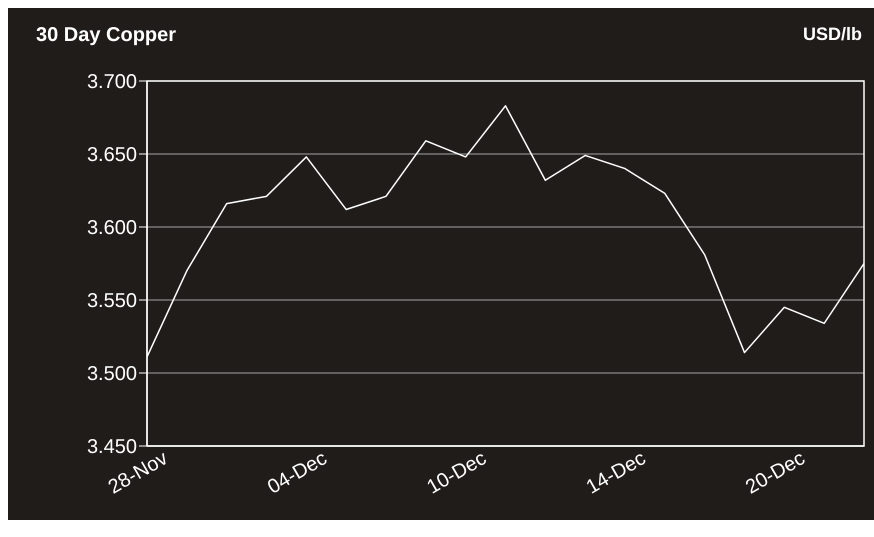 The height and width of the screenshot is (537, 874). What do you see at coordinates (111, 82) in the screenshot?
I see `y-tick-label: 3.700` at bounding box center [111, 82].